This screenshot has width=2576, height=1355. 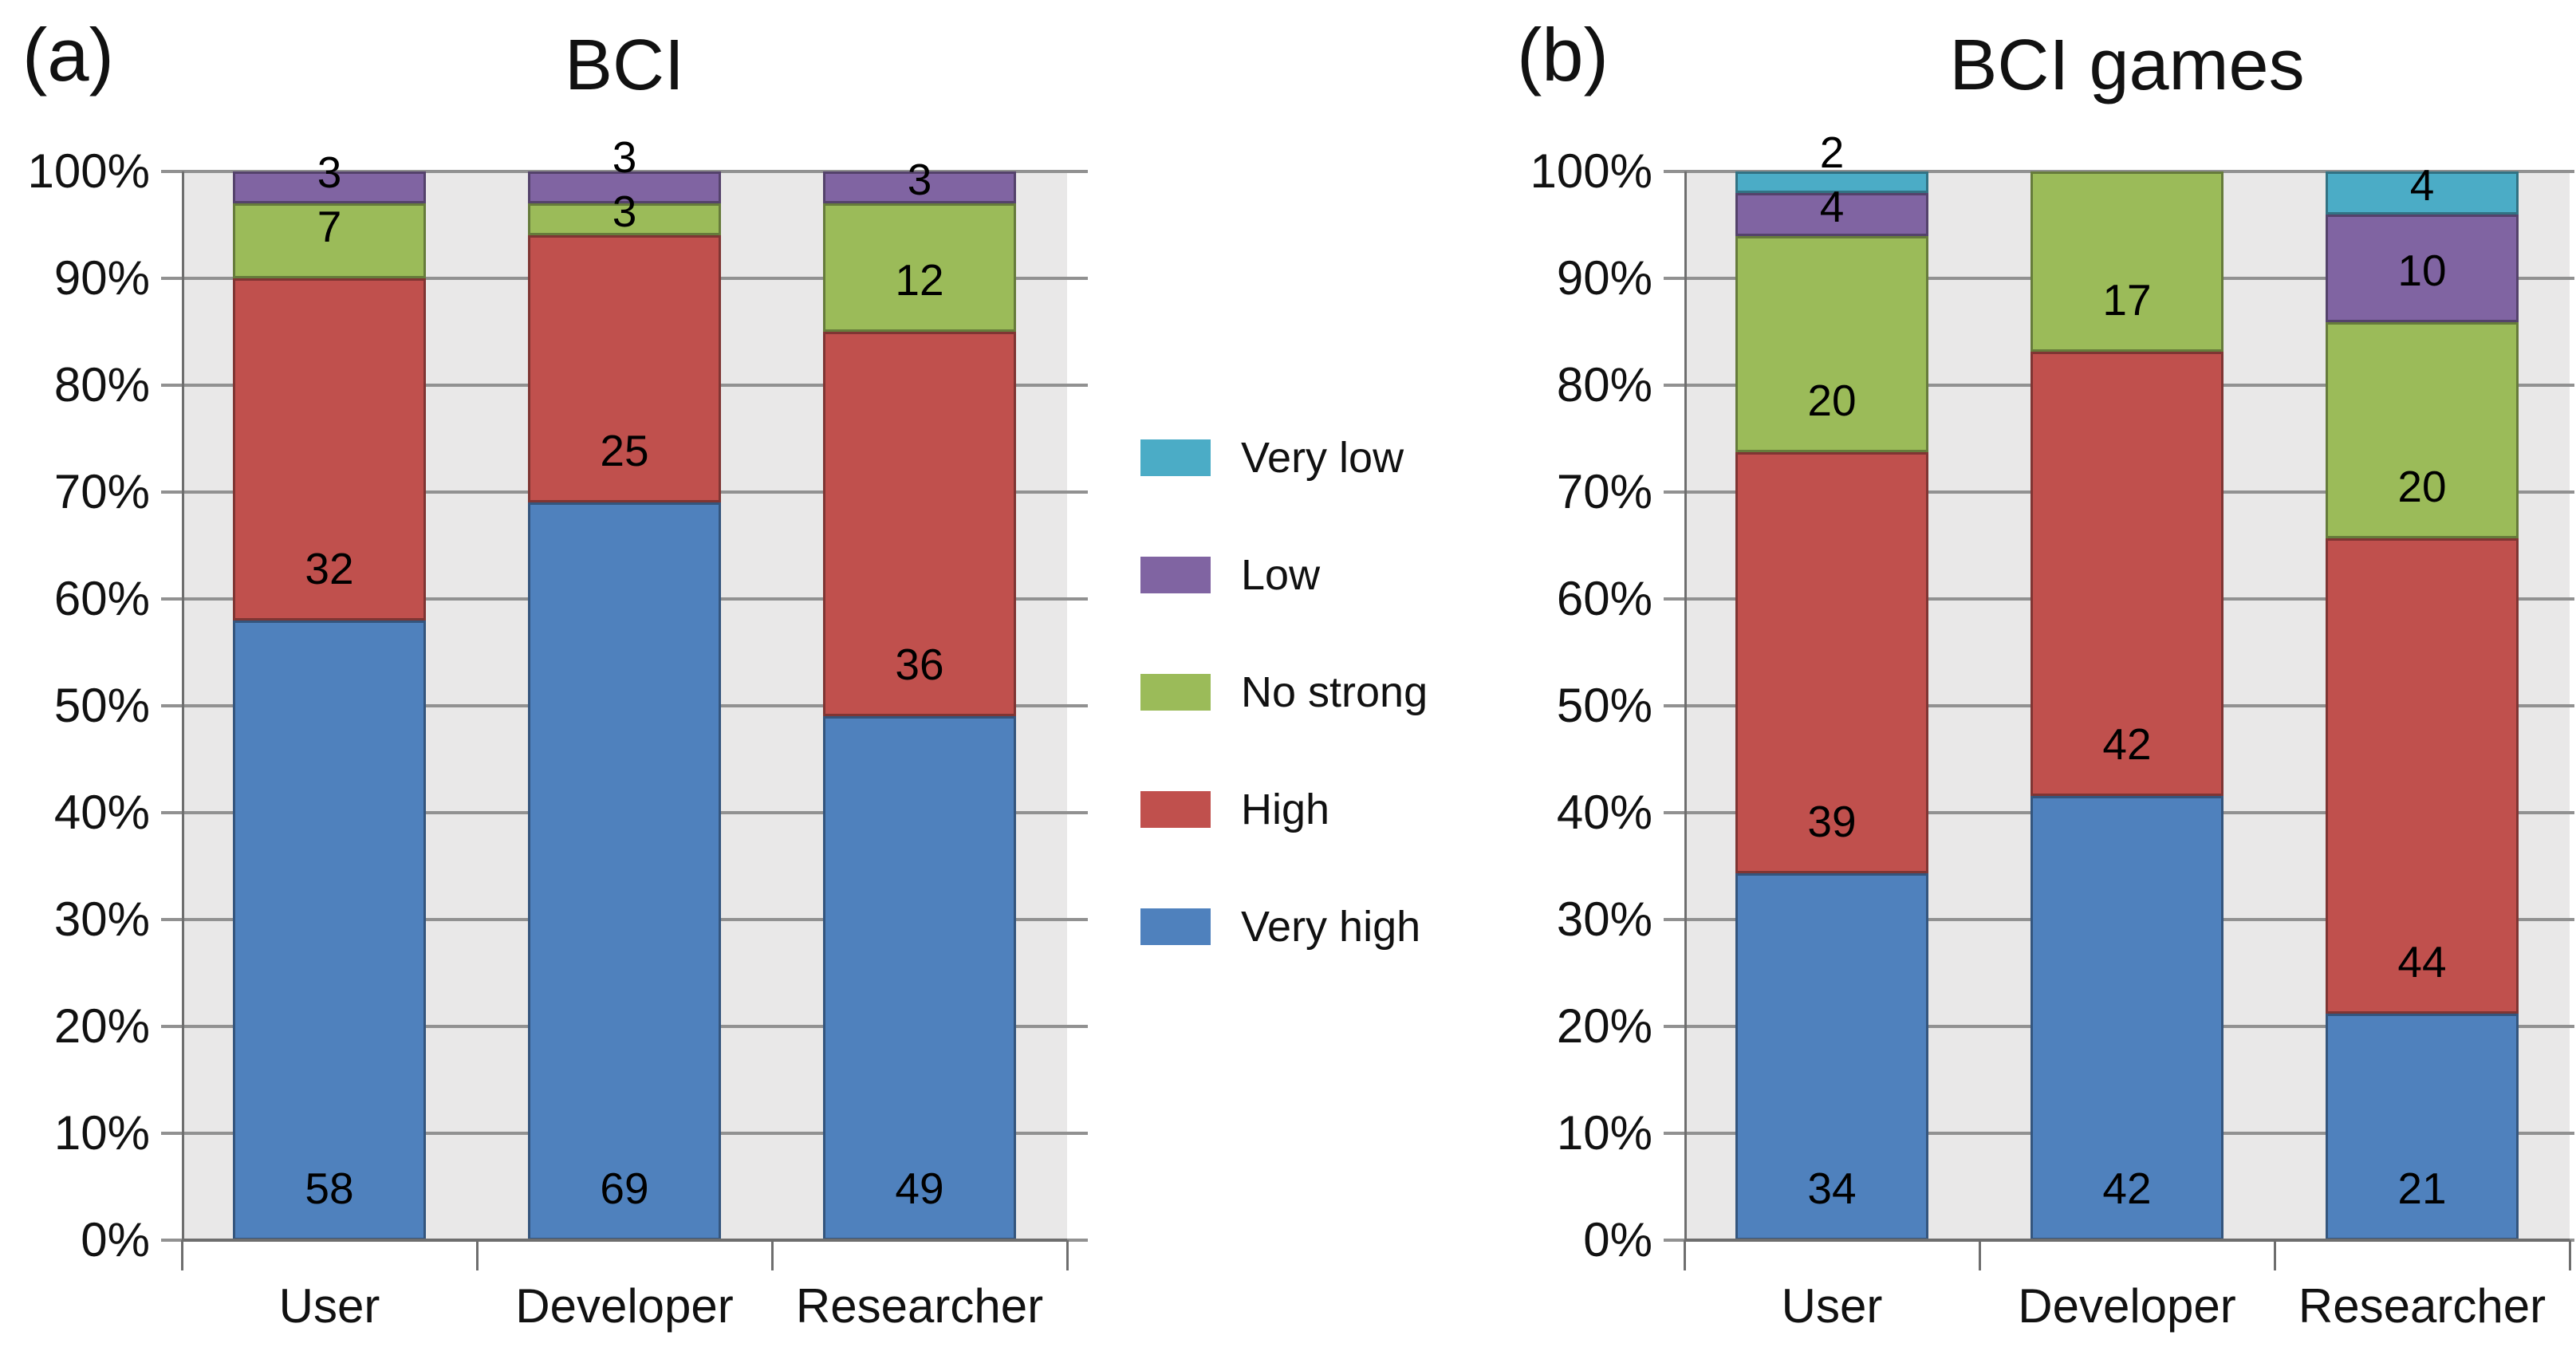 I want to click on value-label: 2, so click(x=1832, y=153).